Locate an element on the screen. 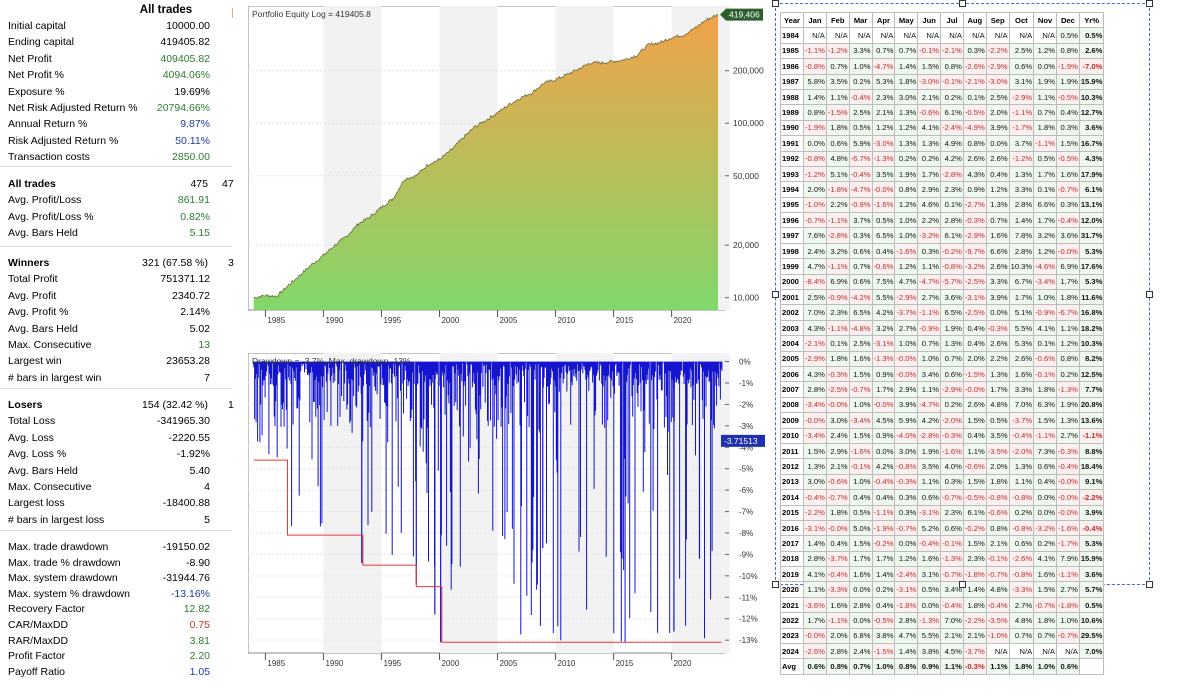  stat-row: Risk Adjusted Return % 50.11% is located at coordinates (118, 141).